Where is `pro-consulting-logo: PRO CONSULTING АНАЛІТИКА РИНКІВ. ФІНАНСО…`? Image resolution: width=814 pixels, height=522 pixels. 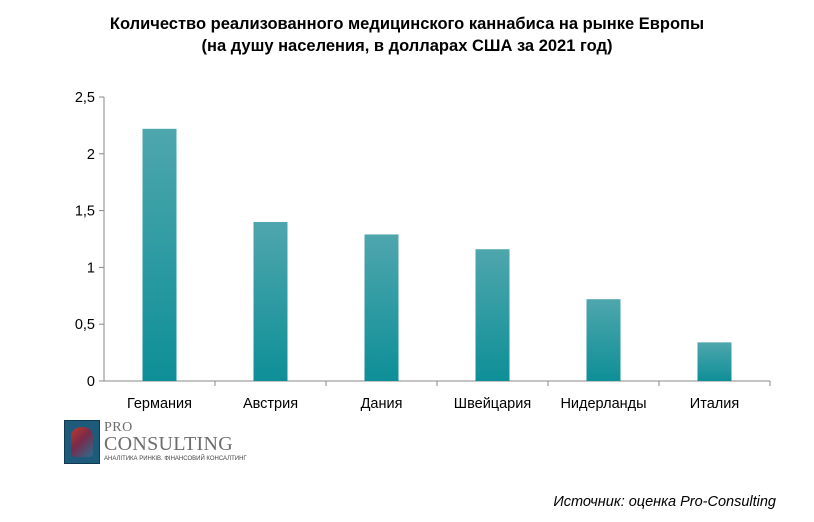 pro-consulting-logo: PRO CONSULTING АНАЛІТИКА РИНКІВ. ФІНАНСО… is located at coordinates (155, 443).